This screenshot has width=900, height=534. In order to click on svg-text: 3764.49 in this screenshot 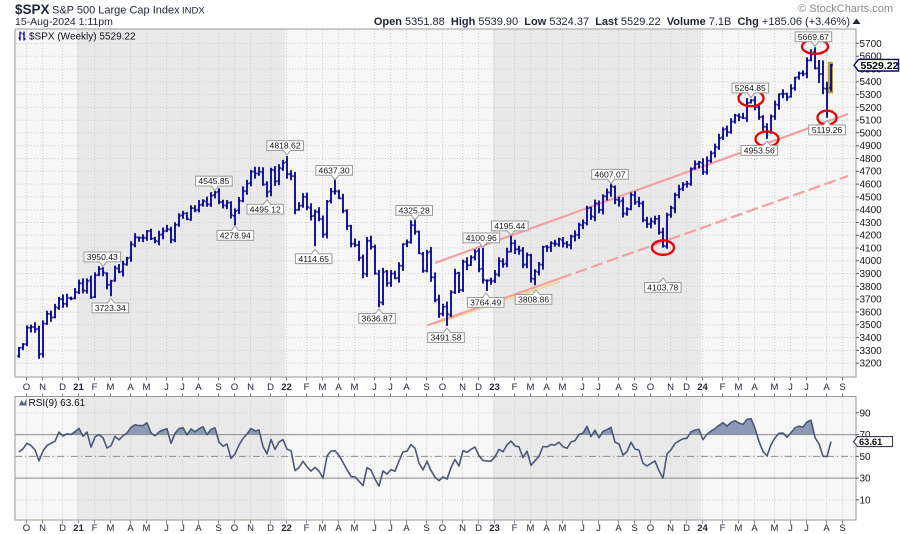, I will do `click(485, 303)`.